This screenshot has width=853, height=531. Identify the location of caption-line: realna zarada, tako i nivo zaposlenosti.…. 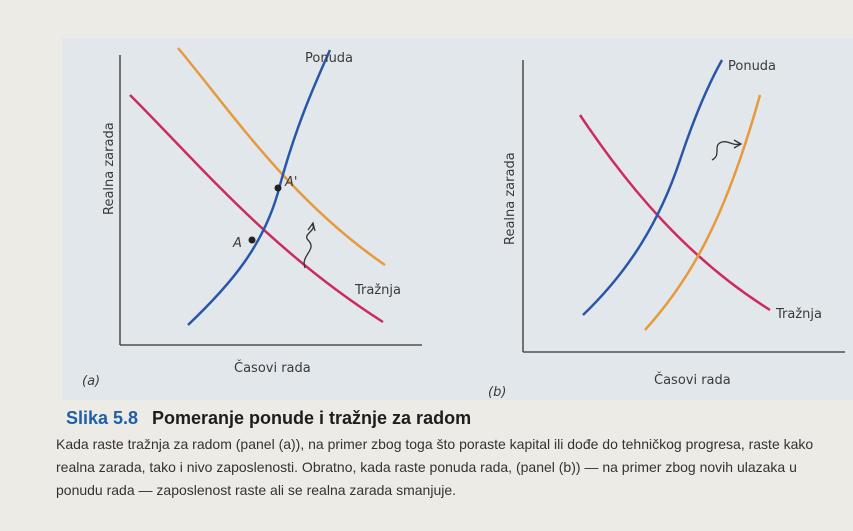
(426, 467).